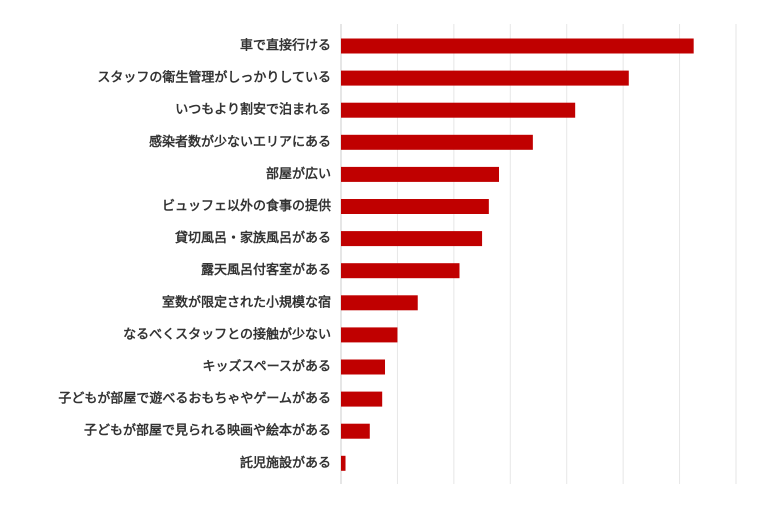  Describe the element at coordinates (214, 78) in the screenshot. I see `category-label: スタッフの衛生管理がしっかりしている` at that location.